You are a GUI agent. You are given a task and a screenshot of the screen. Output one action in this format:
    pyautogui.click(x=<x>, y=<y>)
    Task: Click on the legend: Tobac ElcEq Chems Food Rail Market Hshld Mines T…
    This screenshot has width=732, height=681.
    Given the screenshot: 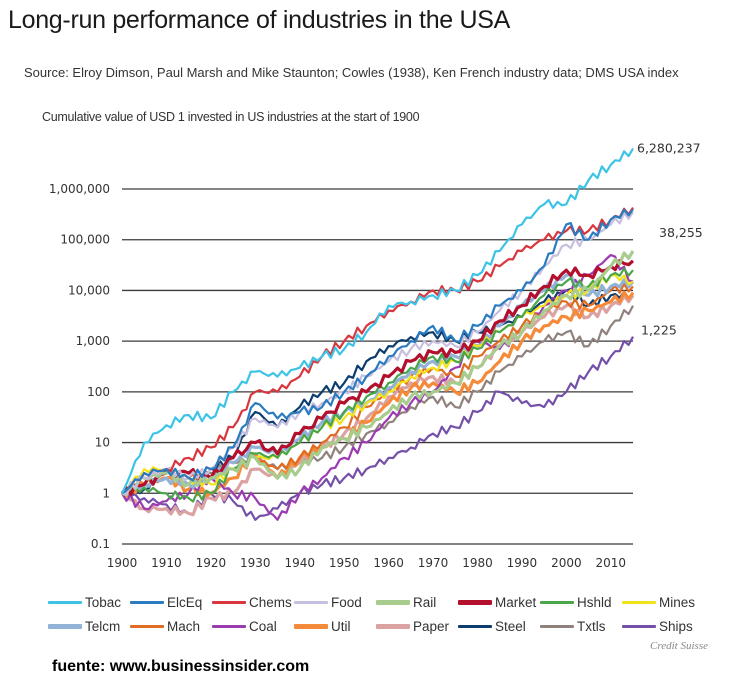 What is the action you would take?
    pyautogui.click(x=378, y=614)
    